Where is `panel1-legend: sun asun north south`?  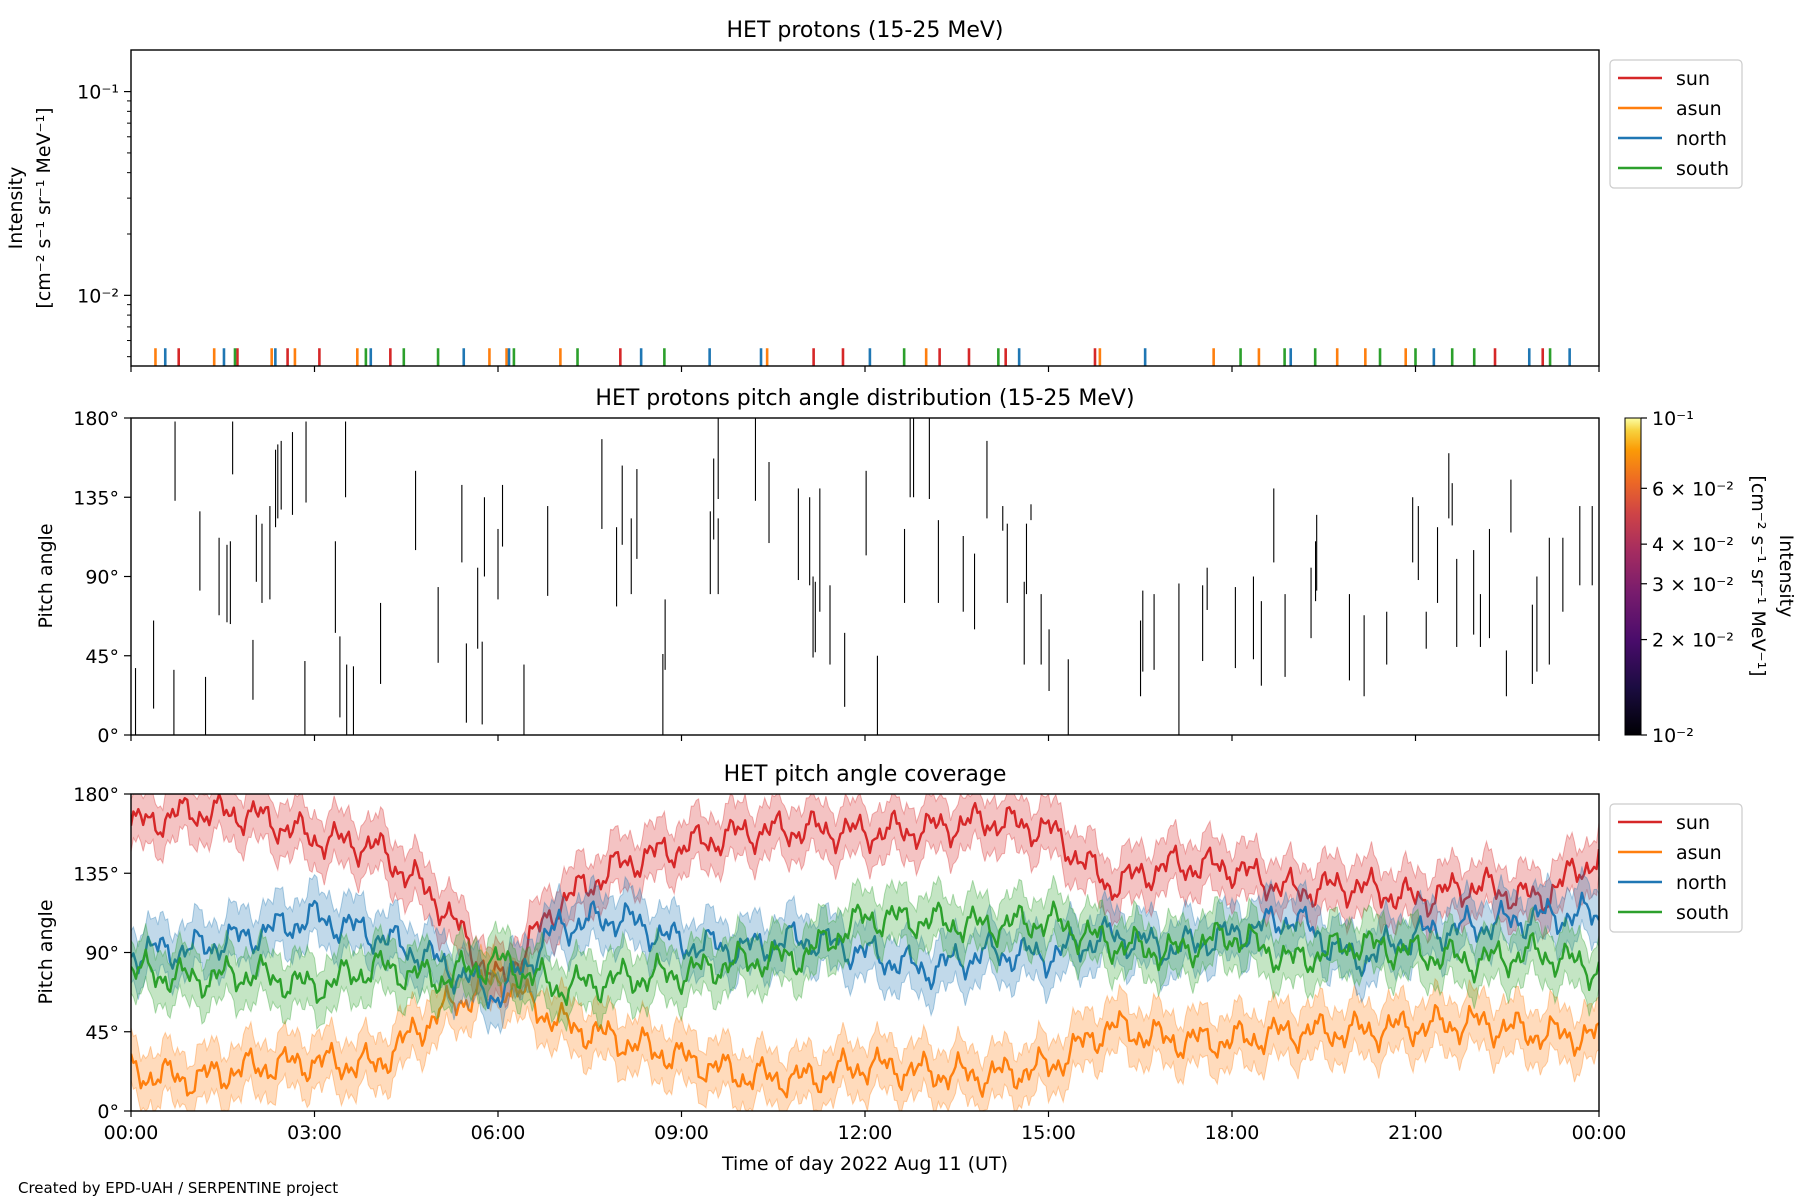 panel1-legend: sun asun north south is located at coordinates (1676, 124).